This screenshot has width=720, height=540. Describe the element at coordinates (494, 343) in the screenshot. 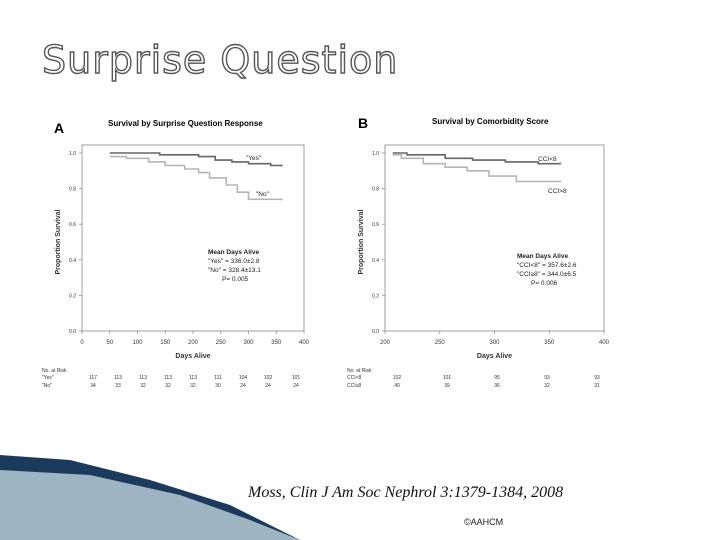

I see `panel-b-x-tick-label: 300` at that location.